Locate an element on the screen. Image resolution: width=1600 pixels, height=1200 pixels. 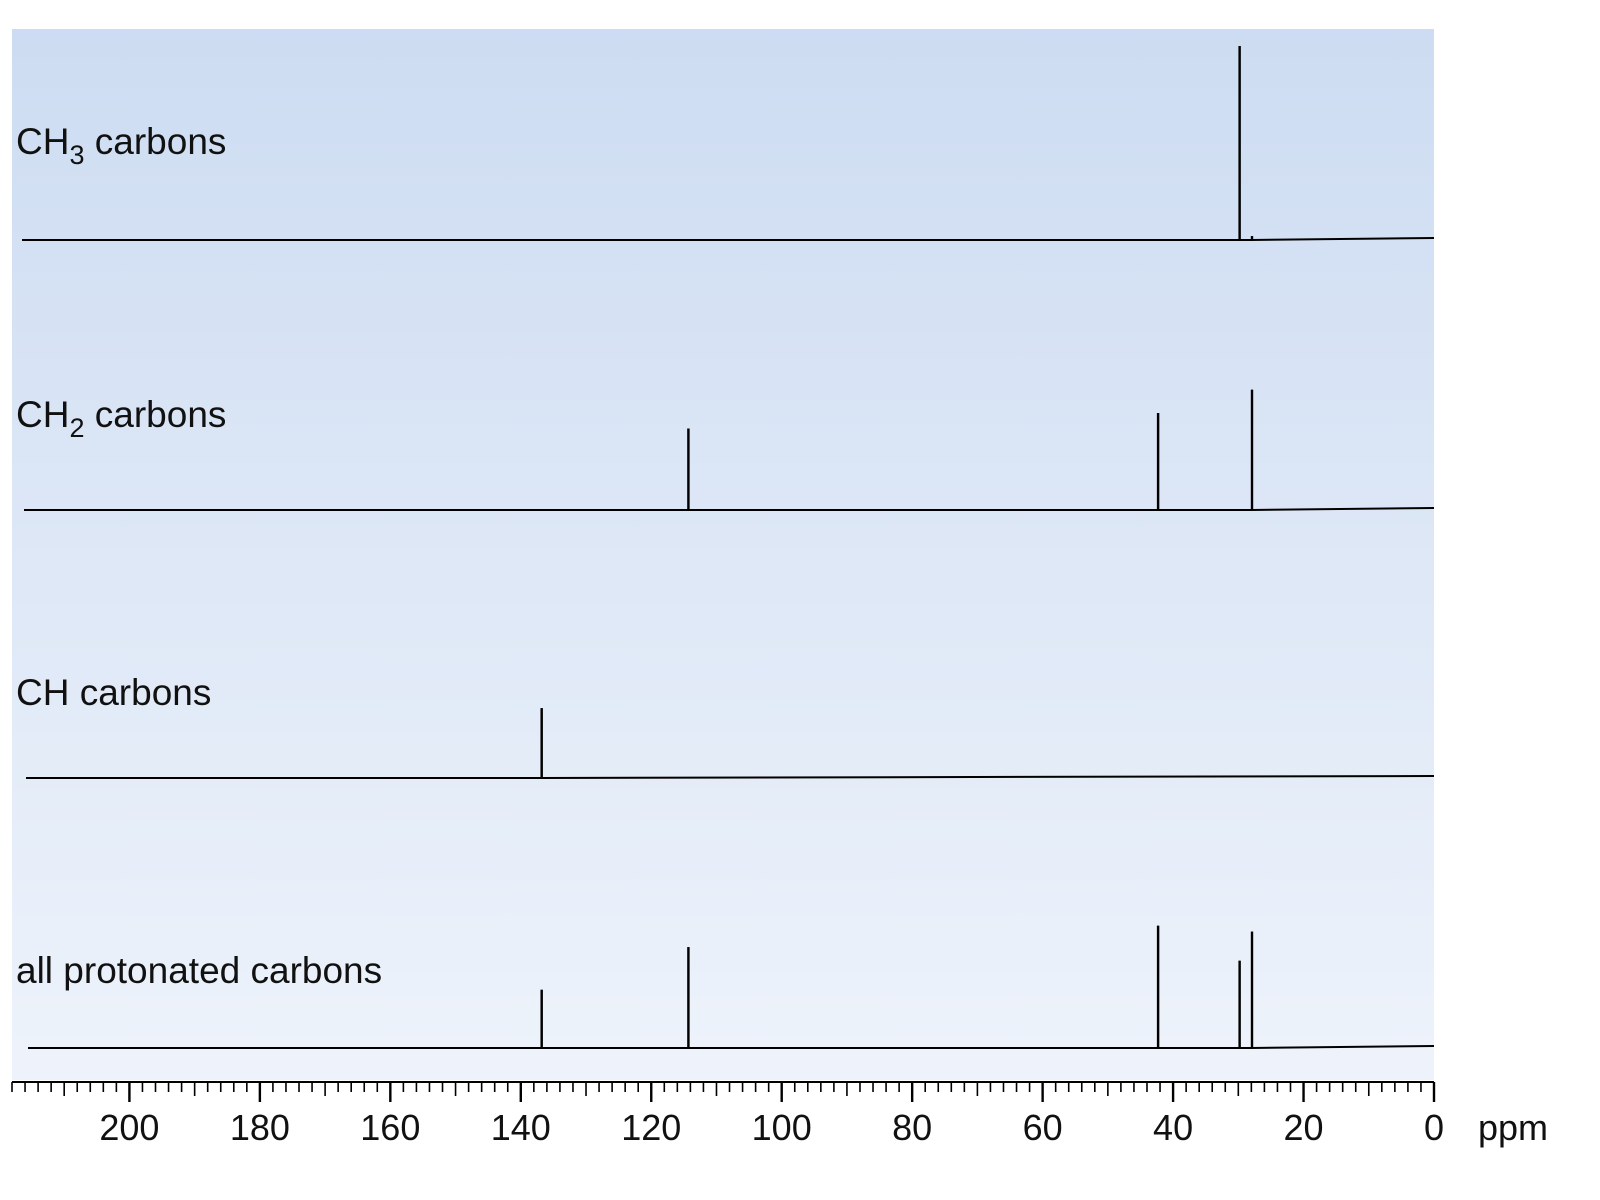
x-tick-label: 80 is located at coordinates (912, 1127).